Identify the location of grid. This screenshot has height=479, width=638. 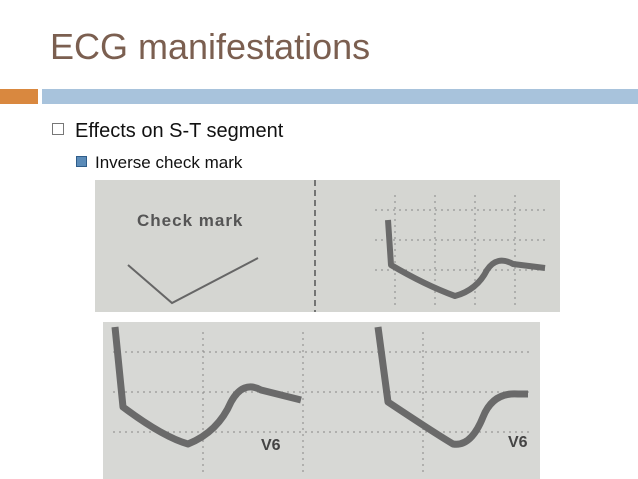
(460, 250).